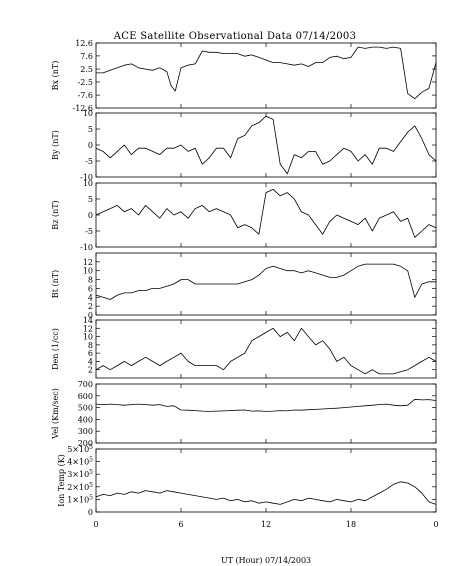 The height and width of the screenshot is (566, 453). What do you see at coordinates (90, 288) in the screenshot?
I see `y-tick-label: 6` at bounding box center [90, 288].